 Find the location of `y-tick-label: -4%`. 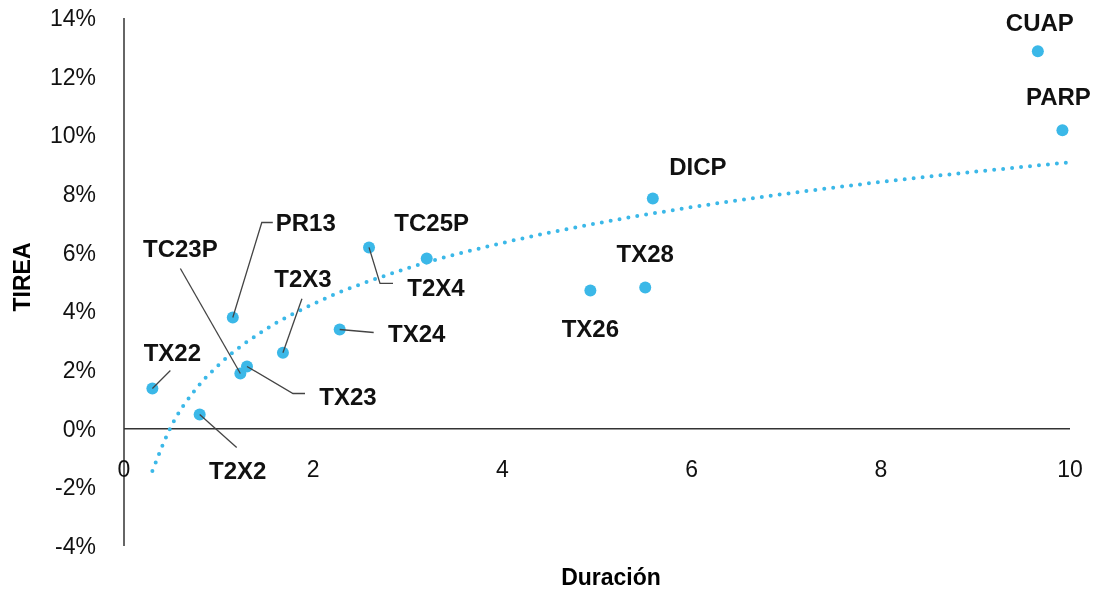

y-tick-label: -4% is located at coordinates (75, 546).